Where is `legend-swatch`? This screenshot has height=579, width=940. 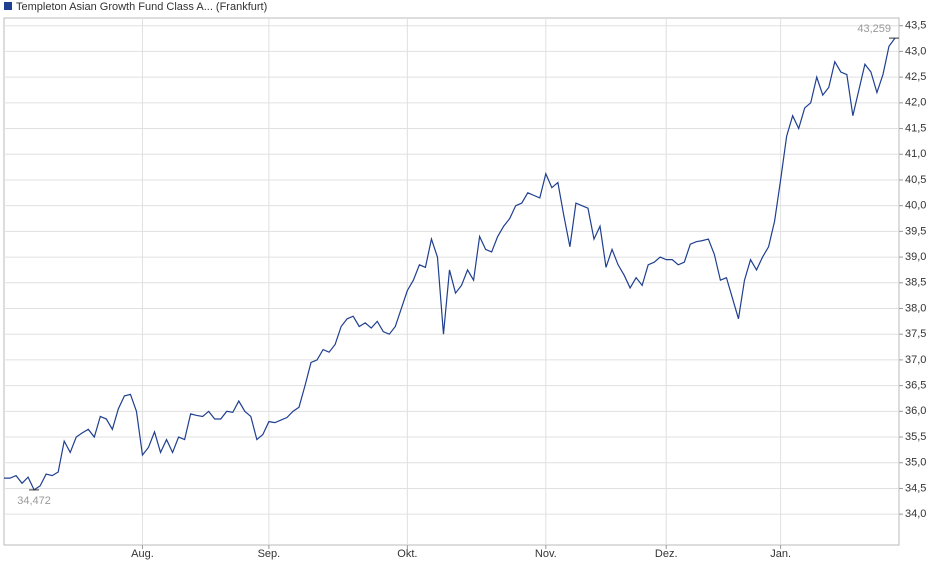
legend-swatch is located at coordinates (8, 6).